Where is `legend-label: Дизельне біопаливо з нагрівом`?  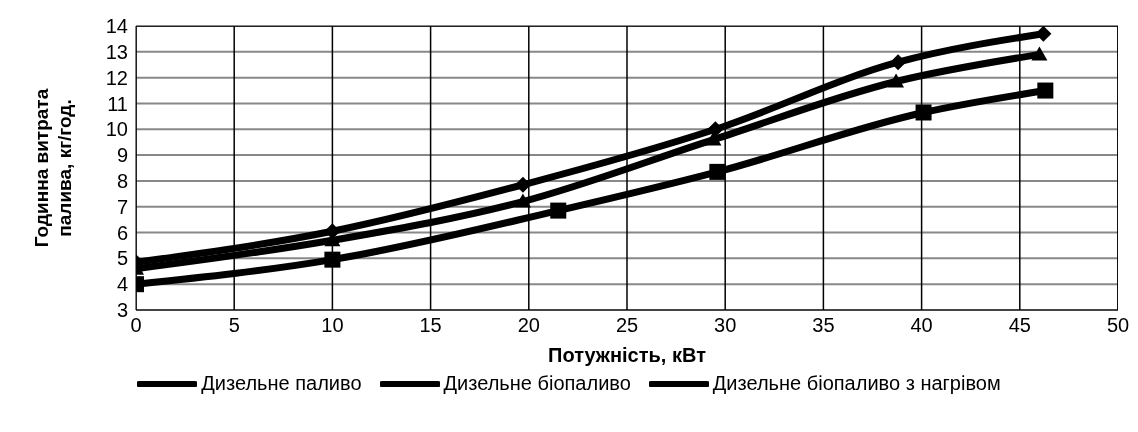
legend-label: Дизельне біопаливо з нагрівом is located at coordinates (856, 383).